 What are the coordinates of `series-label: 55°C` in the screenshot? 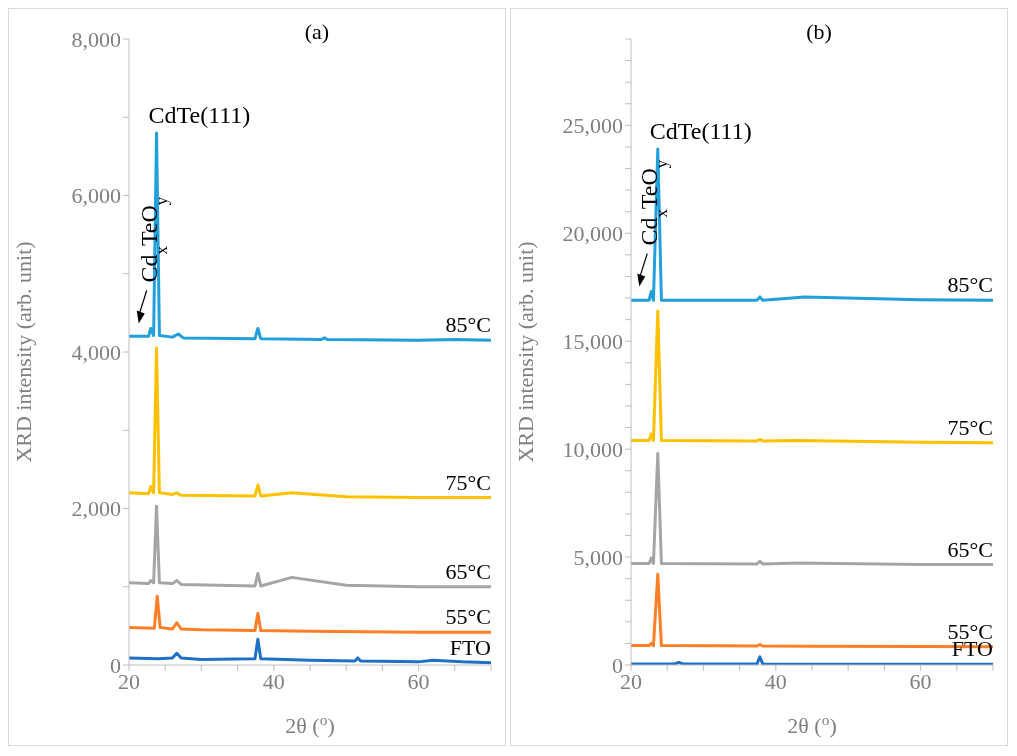 It's located at (468, 617).